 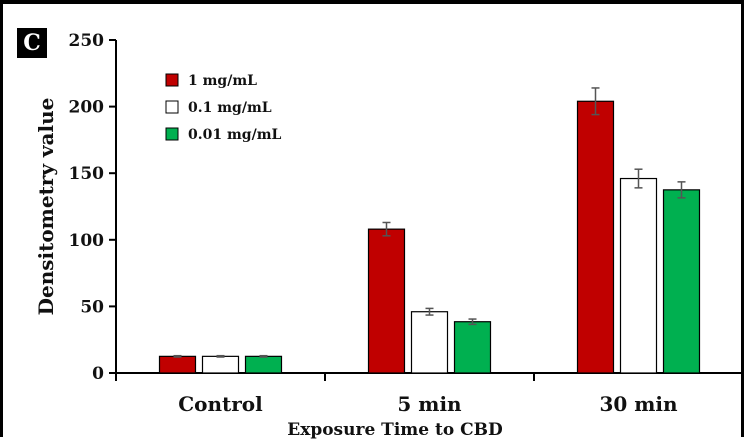 What do you see at coordinates (395, 430) in the screenshot?
I see `x-axis-title: Exposure Time to CBD` at bounding box center [395, 430].